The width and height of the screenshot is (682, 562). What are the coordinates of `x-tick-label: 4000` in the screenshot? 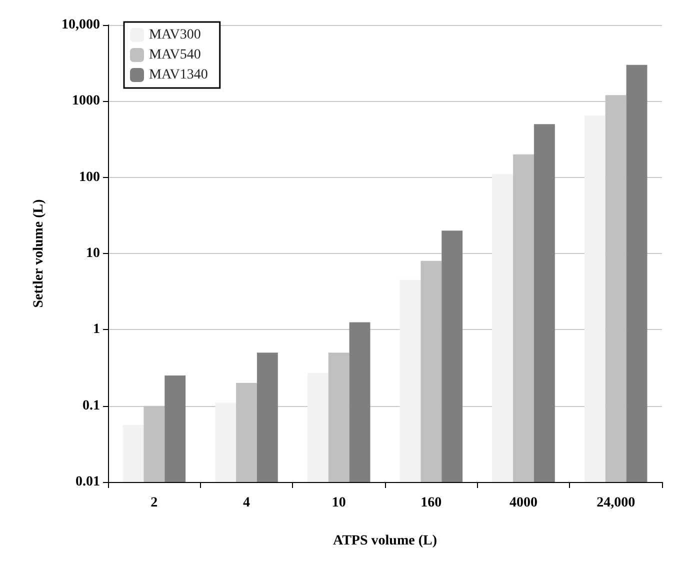 It's located at (524, 503).